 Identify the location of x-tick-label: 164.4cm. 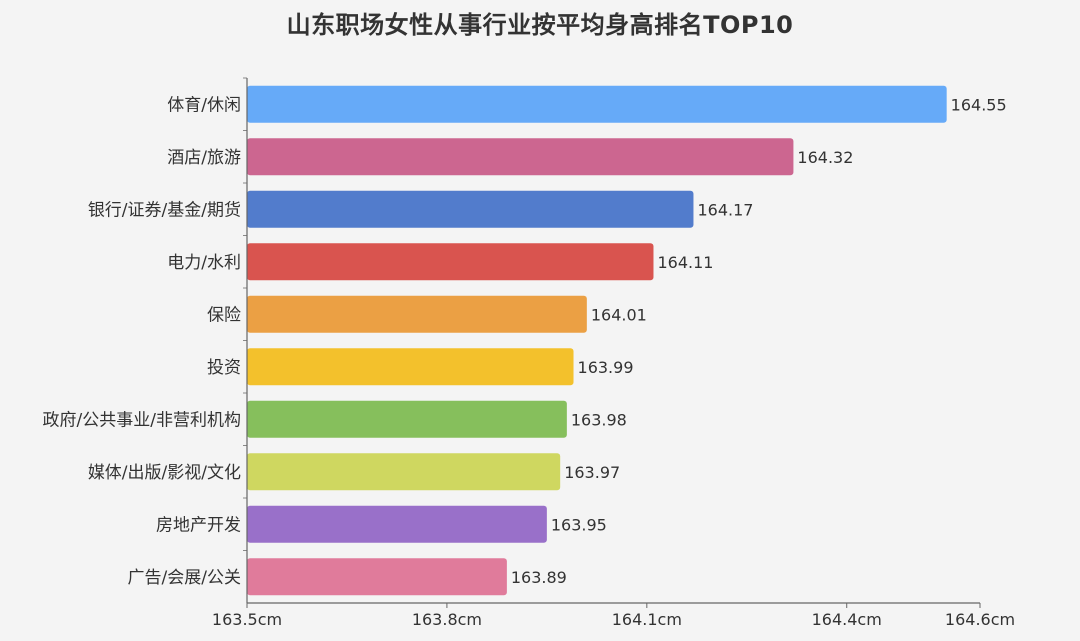
(847, 619).